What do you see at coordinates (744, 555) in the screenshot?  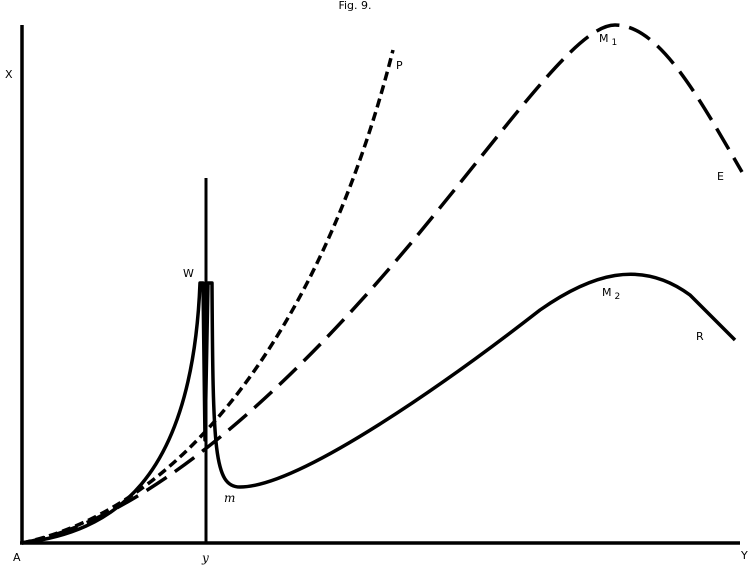 I see `horizontal-axis-label: Y` at bounding box center [744, 555].